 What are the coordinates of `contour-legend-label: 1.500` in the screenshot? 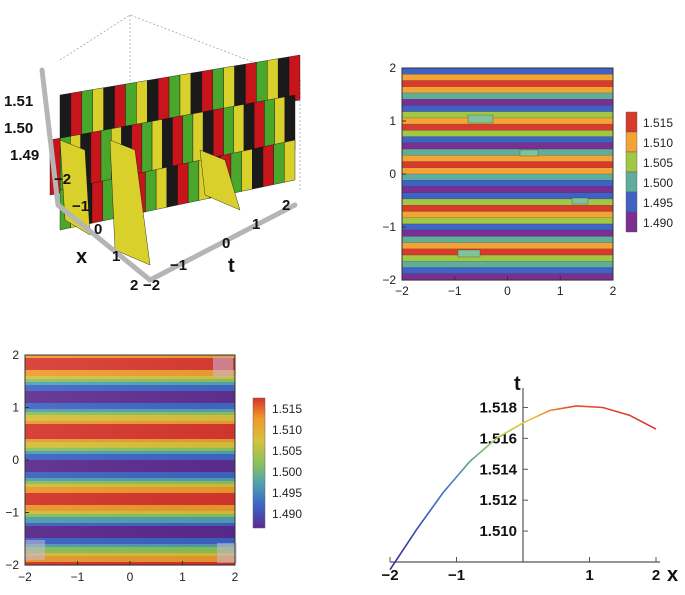 It's located at (658, 183).